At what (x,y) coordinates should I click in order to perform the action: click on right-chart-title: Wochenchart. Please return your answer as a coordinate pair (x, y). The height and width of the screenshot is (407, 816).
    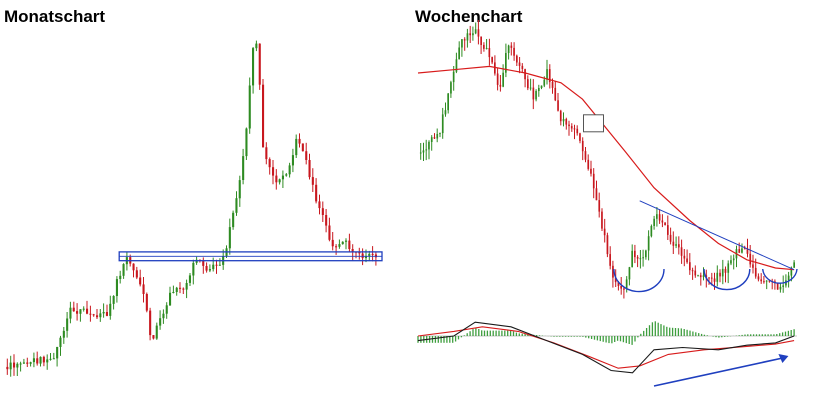
    Looking at the image, I should click on (469, 16).